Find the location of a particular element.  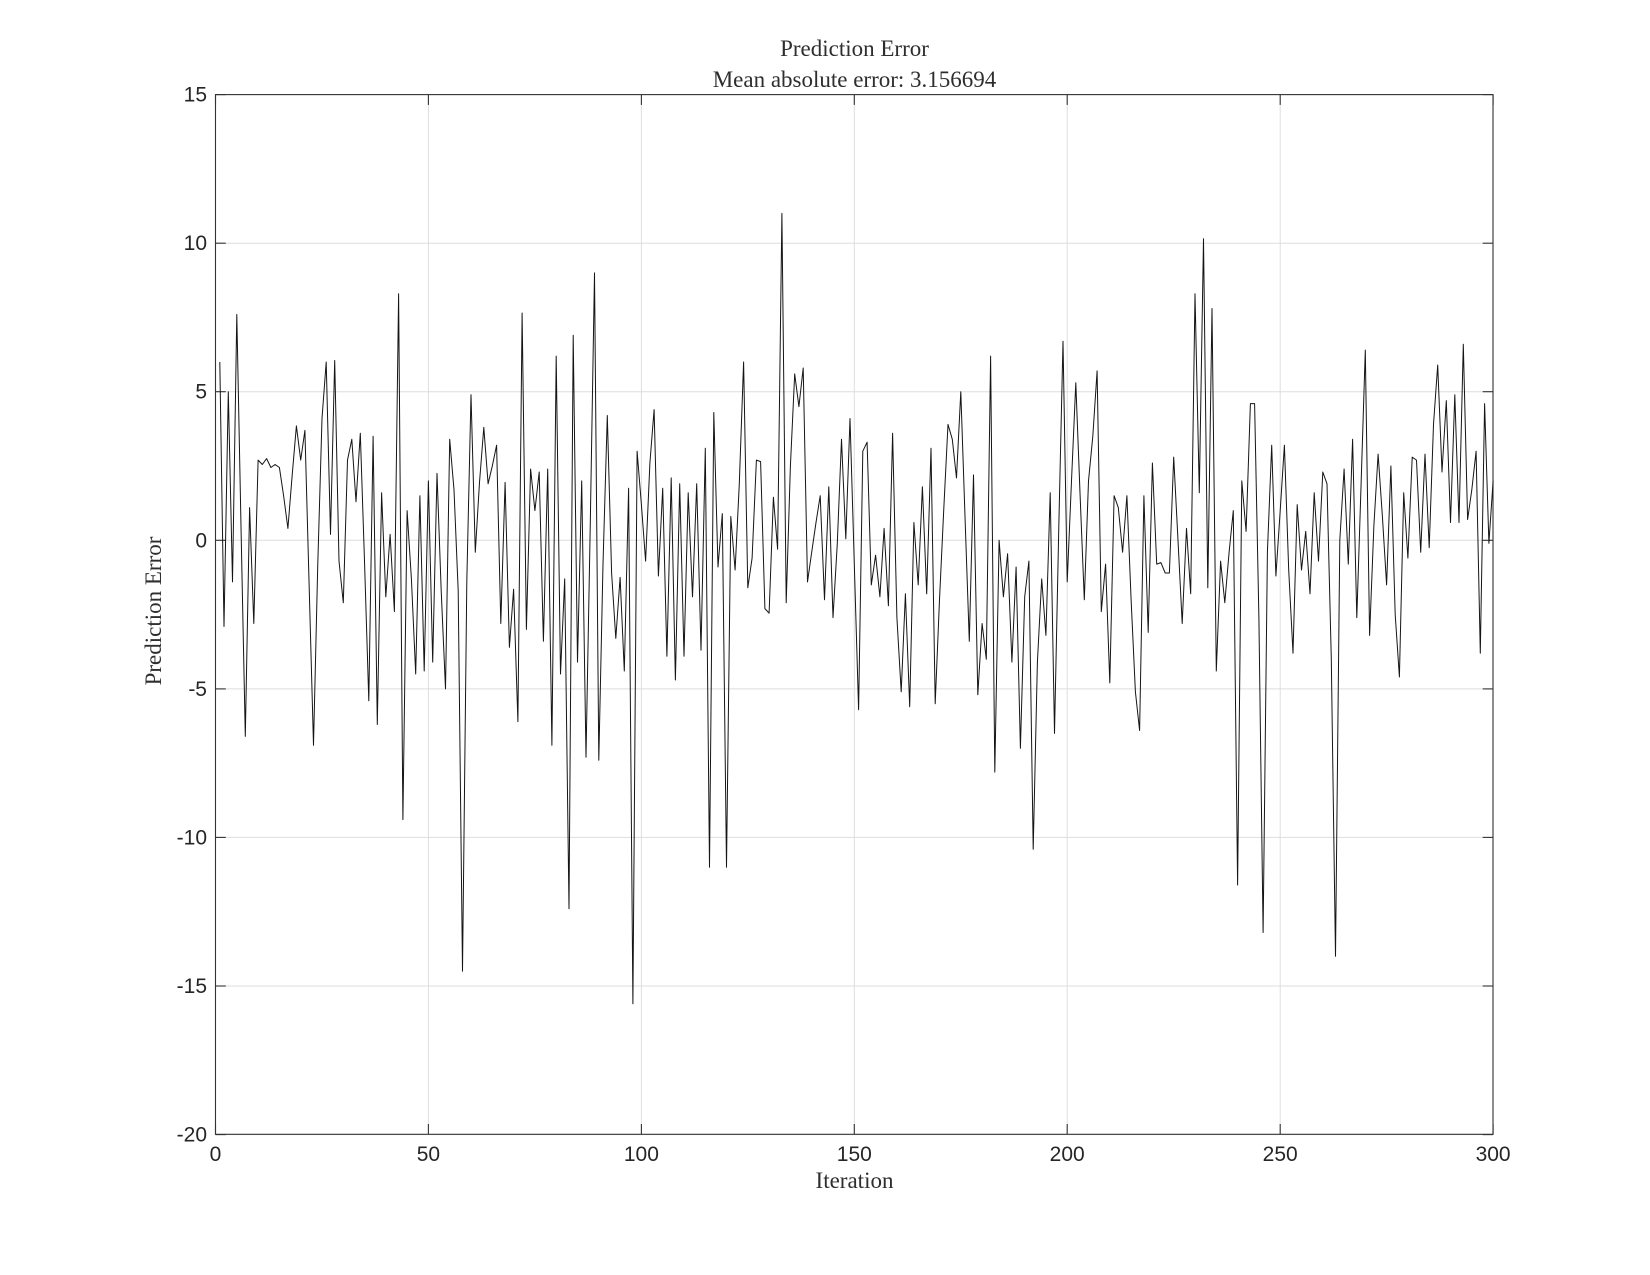

svg-text: Mean absolute error: 3.156694 is located at coordinates (855, 79).